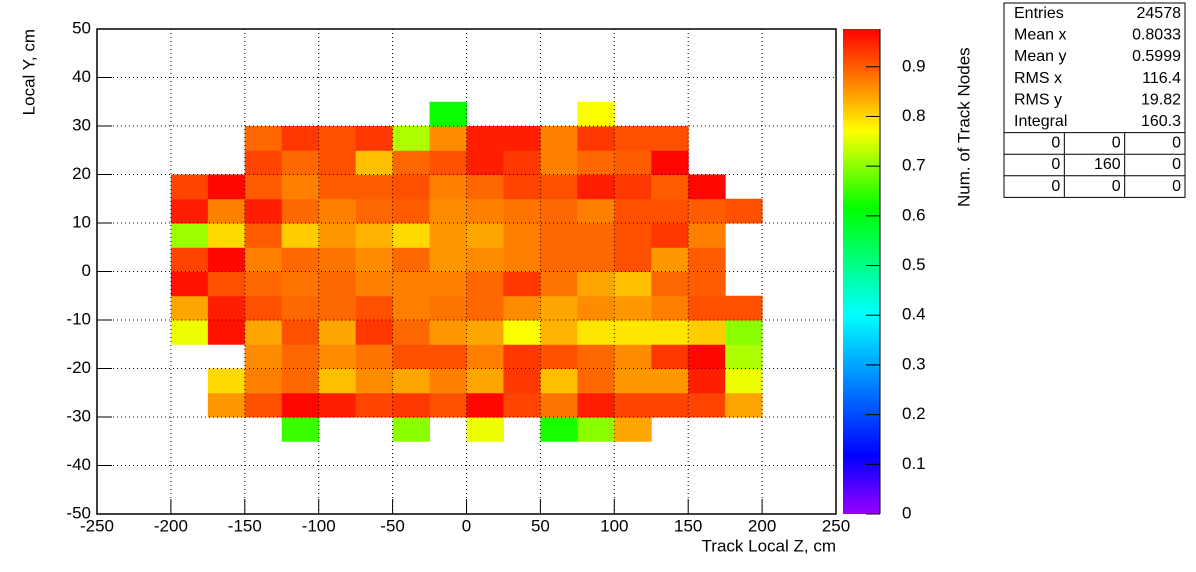 This screenshot has width=1196, height=572. I want to click on y-tick-label: 30, so click(81, 124).